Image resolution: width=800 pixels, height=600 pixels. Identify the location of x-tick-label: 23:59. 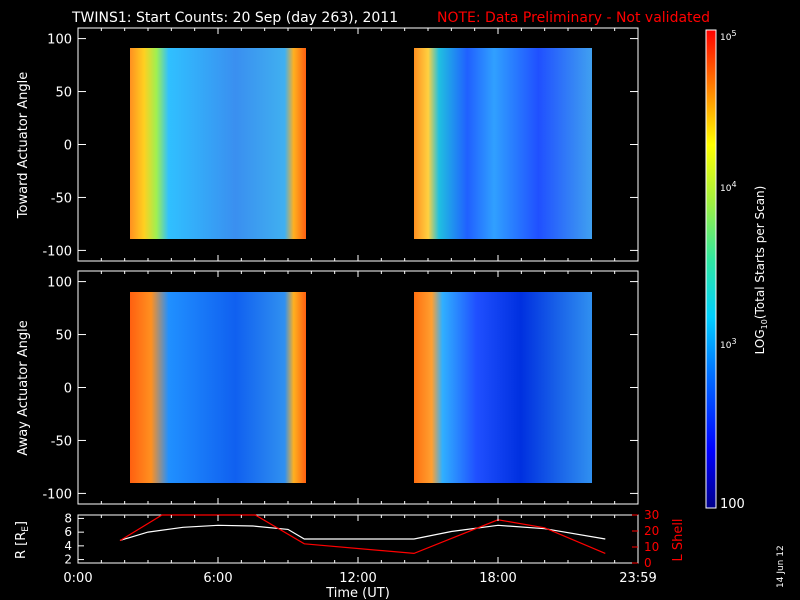
(637, 578).